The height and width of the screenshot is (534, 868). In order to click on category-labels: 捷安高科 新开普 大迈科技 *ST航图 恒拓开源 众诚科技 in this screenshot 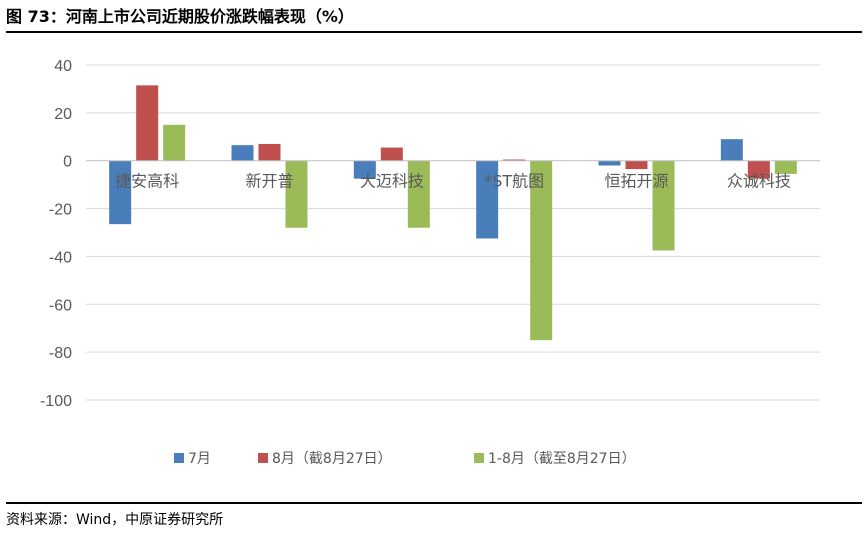, I will do `click(453, 181)`.